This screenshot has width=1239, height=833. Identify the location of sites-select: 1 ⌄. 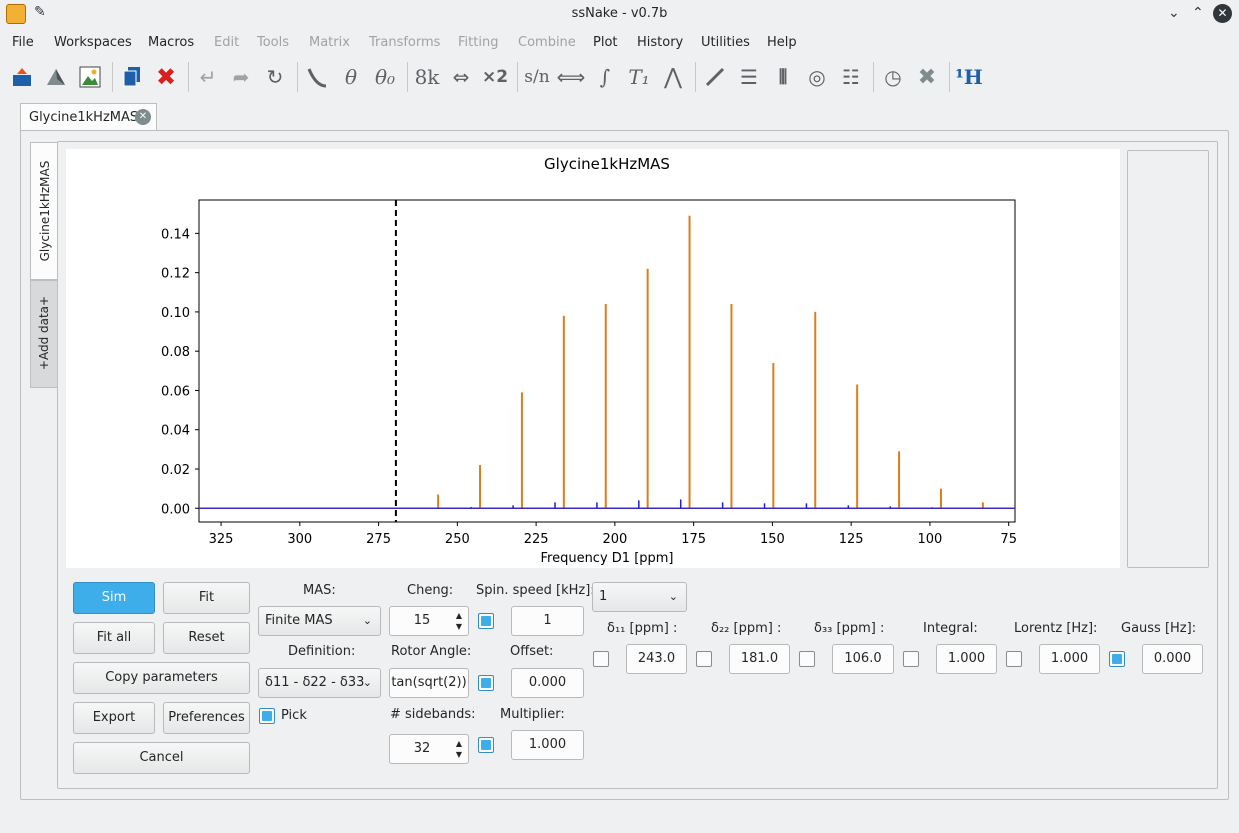
(639, 597).